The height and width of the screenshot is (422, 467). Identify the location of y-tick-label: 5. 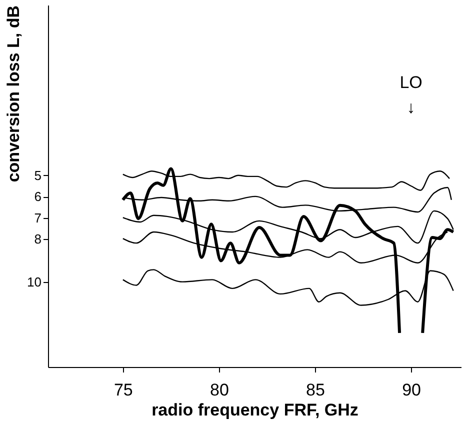
(38, 175).